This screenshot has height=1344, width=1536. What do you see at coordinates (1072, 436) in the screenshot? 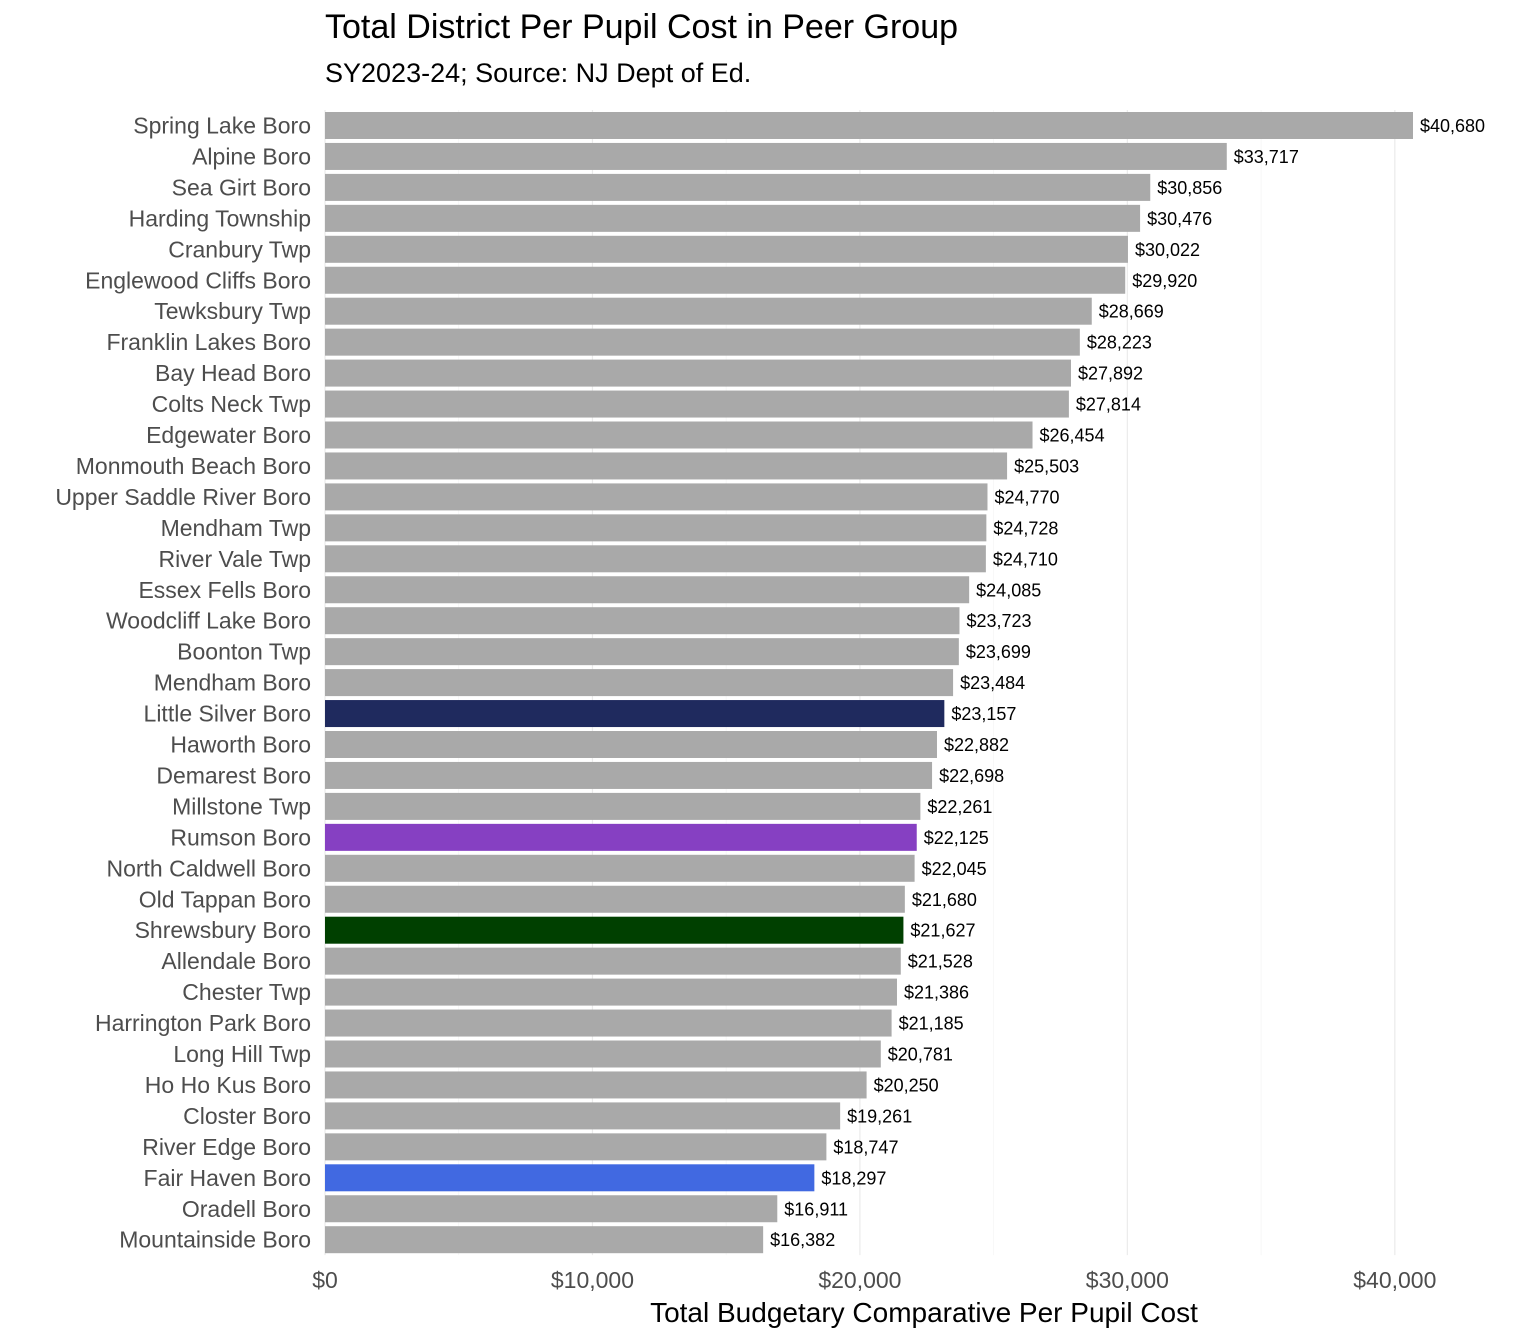
I see `value-label: $26,454` at bounding box center [1072, 436].